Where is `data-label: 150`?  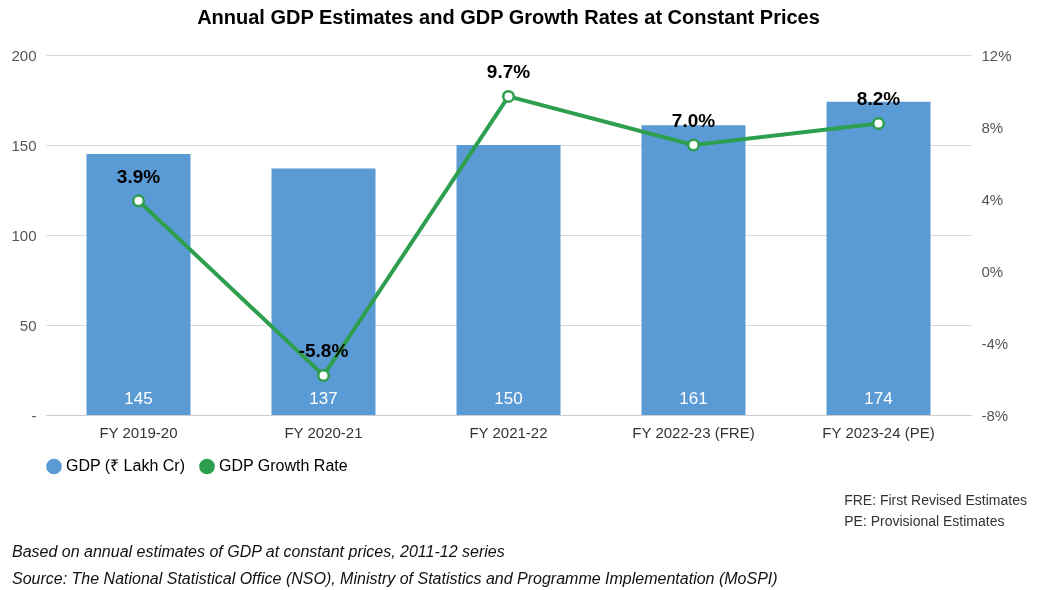
data-label: 150 is located at coordinates (508, 398).